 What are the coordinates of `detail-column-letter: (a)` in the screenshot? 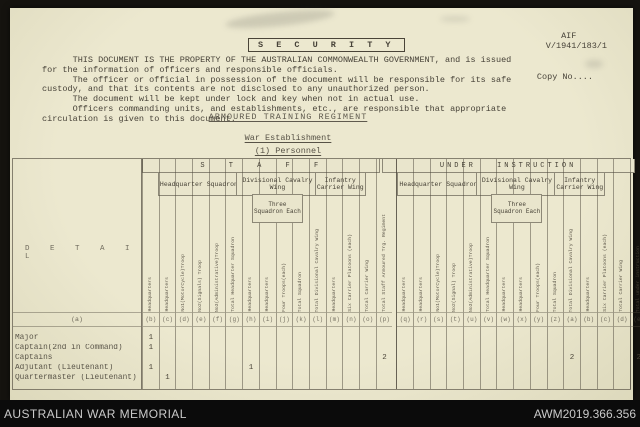 It's located at (77, 319).